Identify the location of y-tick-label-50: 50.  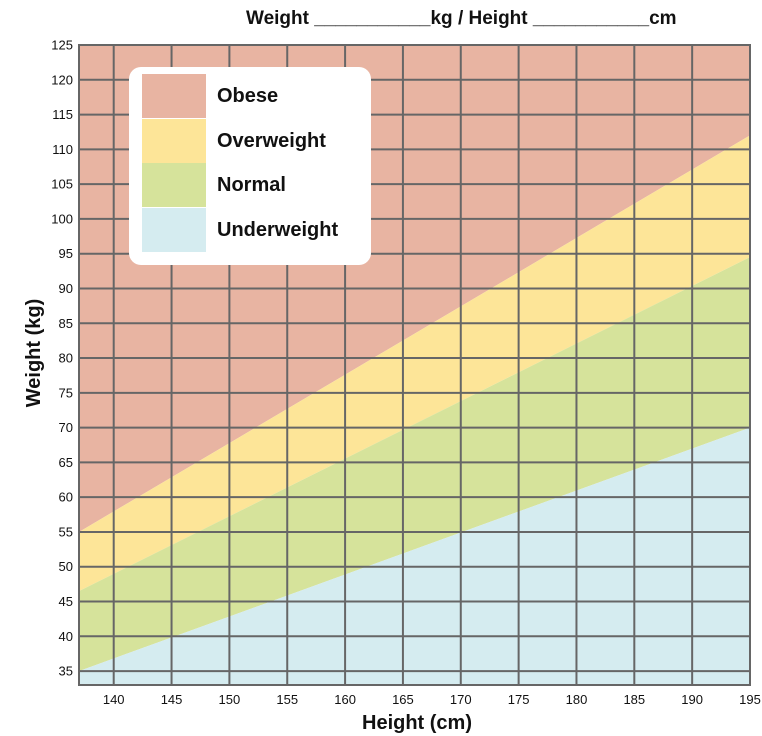
(66, 566).